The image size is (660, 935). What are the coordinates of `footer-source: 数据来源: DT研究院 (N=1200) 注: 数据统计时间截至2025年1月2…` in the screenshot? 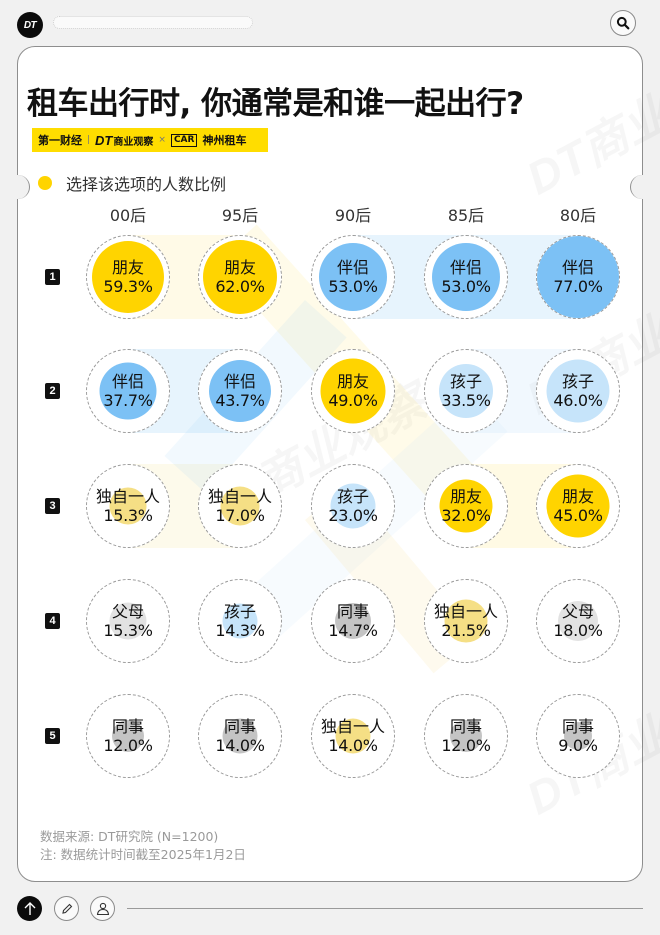 It's located at (143, 846).